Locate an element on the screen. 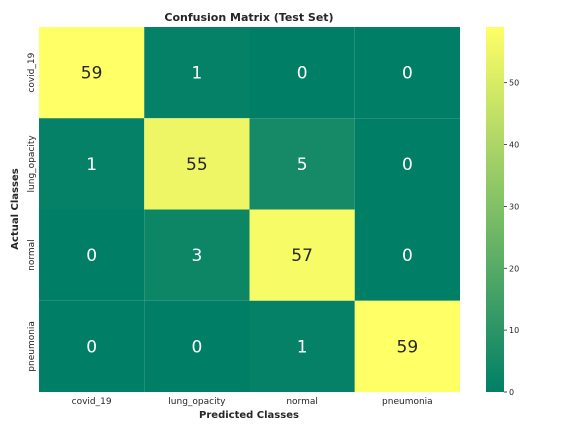 This screenshot has height=432, width=576. x-tick-label: pneumonia is located at coordinates (407, 402).